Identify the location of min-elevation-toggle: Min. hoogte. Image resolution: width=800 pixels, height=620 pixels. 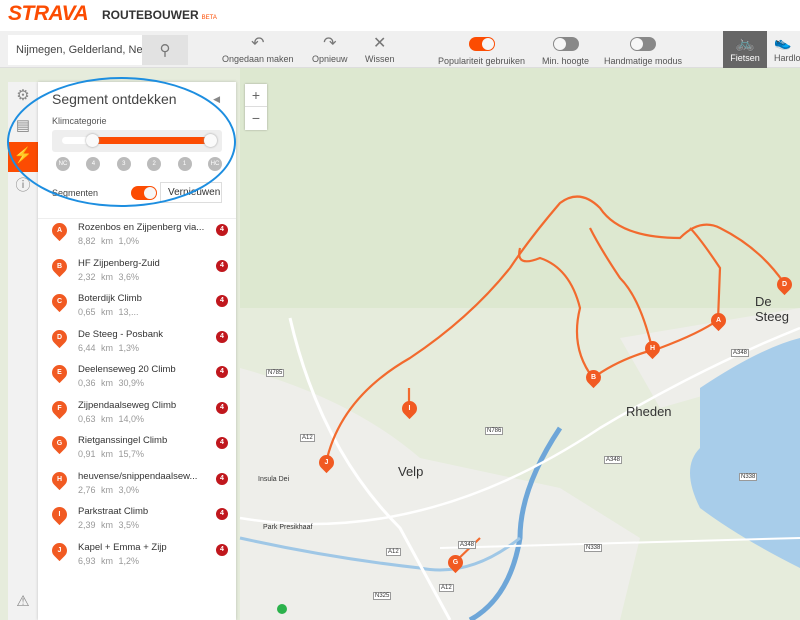
(565, 50).